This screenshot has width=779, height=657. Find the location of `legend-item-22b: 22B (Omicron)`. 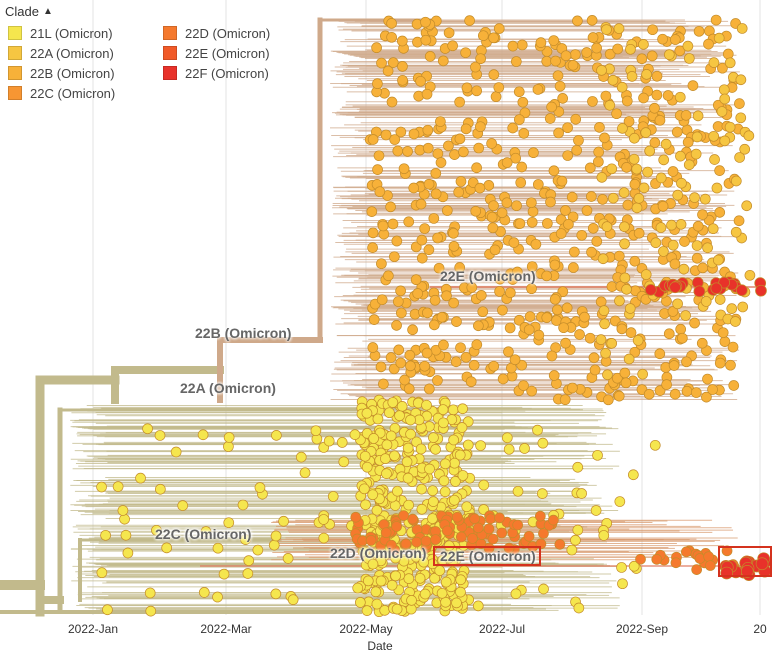

legend-item-22b: 22B (Omicron) is located at coordinates (61, 73).